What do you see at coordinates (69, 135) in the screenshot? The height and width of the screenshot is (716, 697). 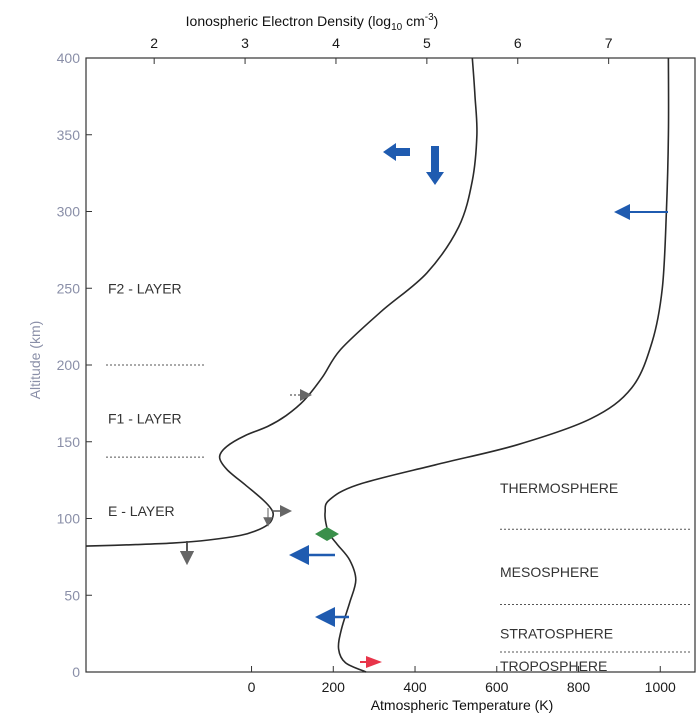 I see `left-tick-label: 350` at bounding box center [69, 135].